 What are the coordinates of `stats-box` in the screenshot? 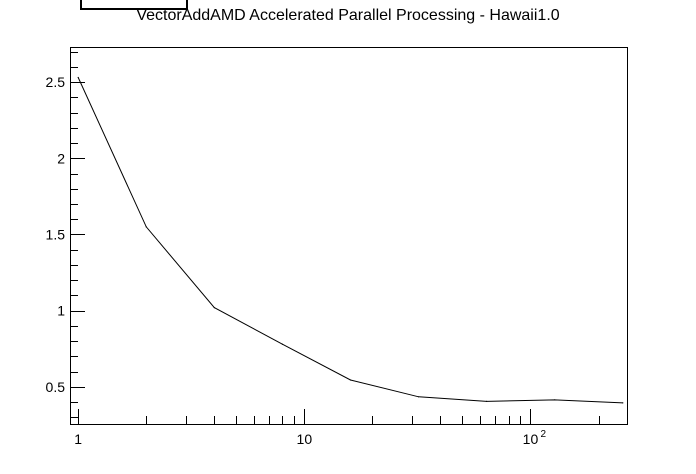 It's located at (134, 5).